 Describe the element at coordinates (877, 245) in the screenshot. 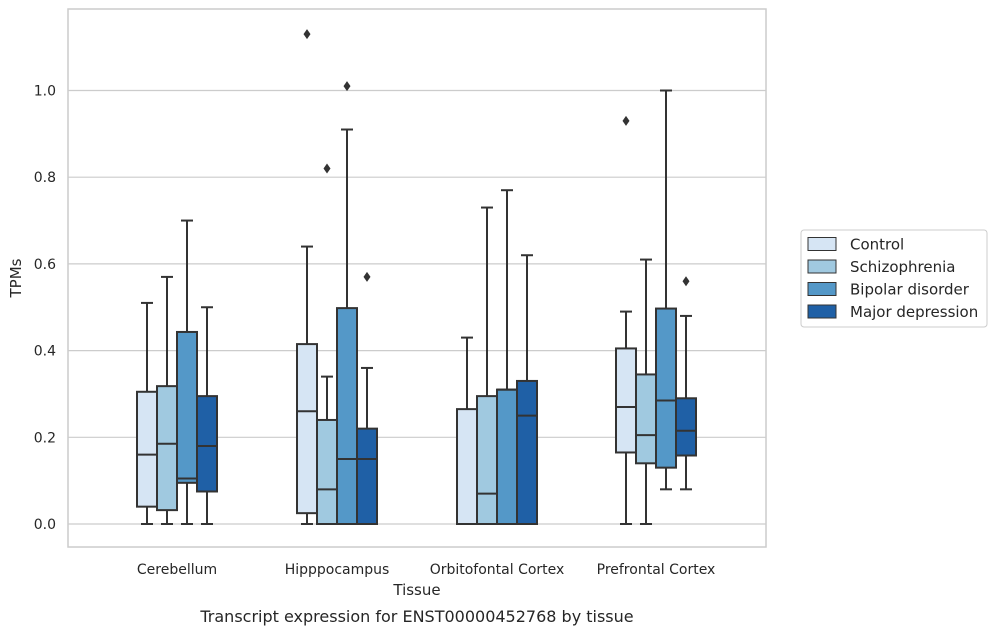

I see `legend-label: Control` at that location.